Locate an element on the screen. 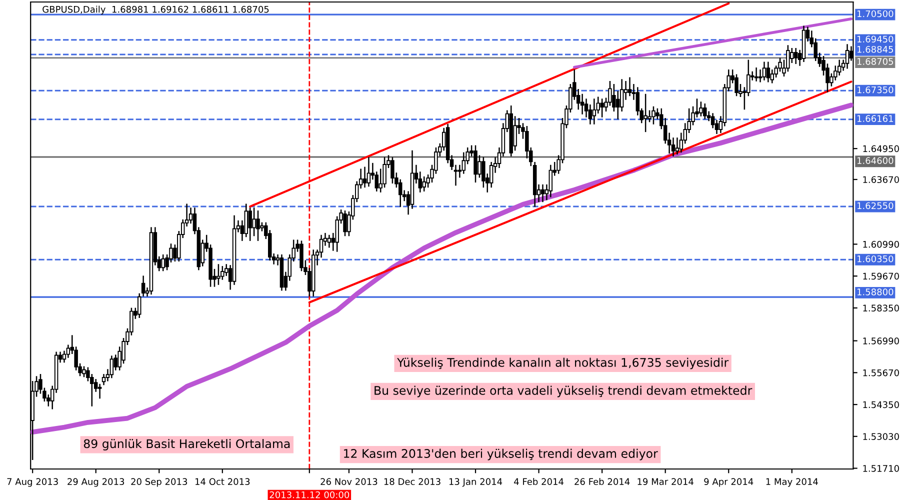 Image resolution: width=900 pixels, height=500 pixels. ref-line-label: 1.70500 is located at coordinates (875, 14).